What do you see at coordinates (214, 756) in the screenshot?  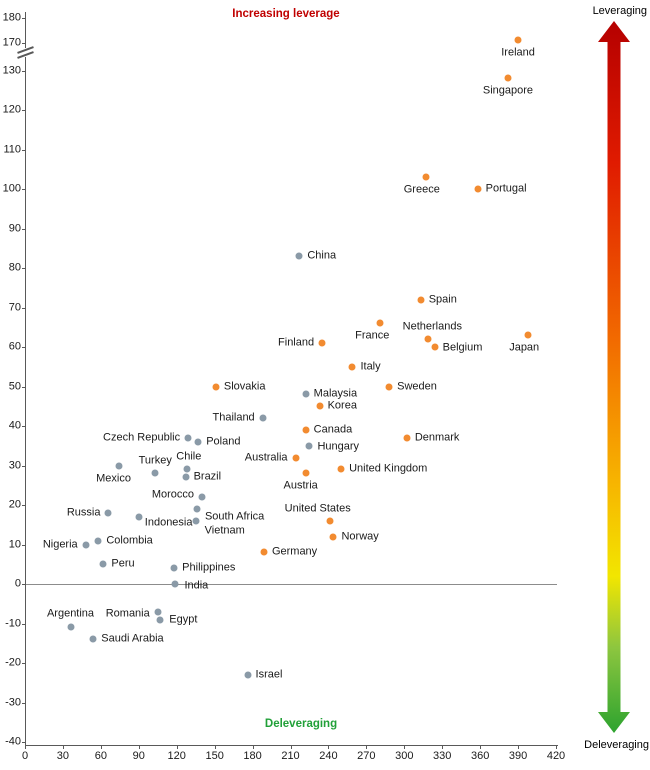 I see `x-tick-label: 150` at bounding box center [214, 756].